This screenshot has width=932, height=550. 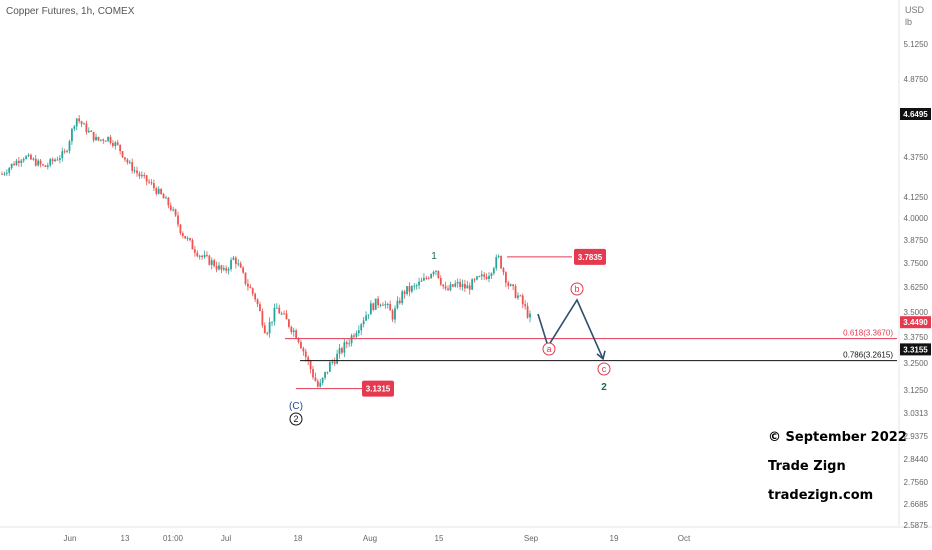 What do you see at coordinates (601, 355) in the screenshot?
I see `projection-arrowhead` at bounding box center [601, 355].